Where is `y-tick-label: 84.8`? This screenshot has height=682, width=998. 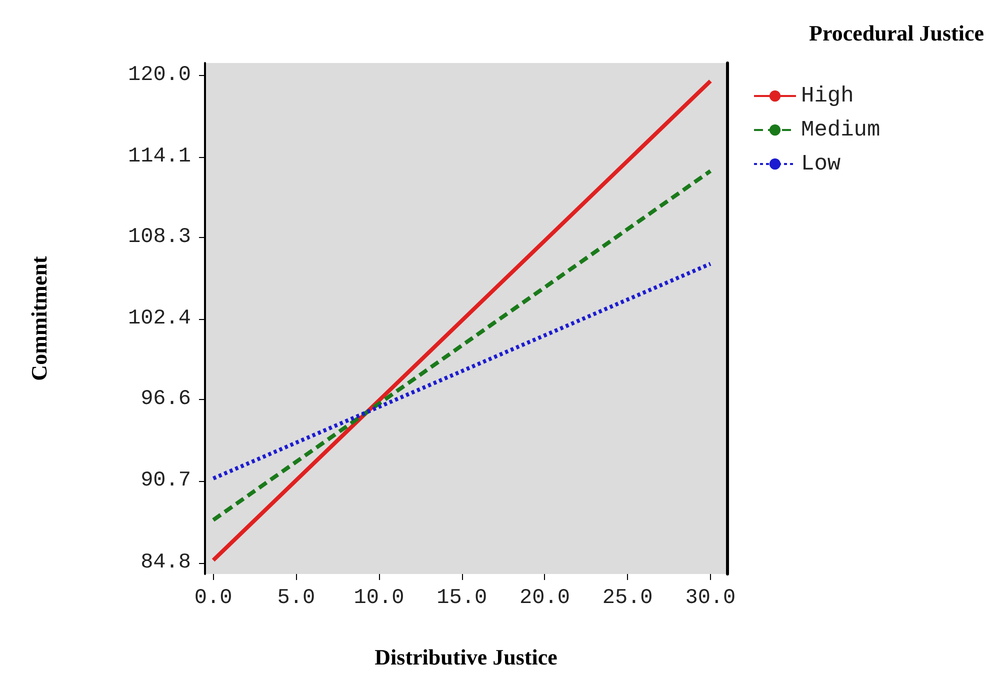 y-tick-label: 84.8 is located at coordinates (165, 562).